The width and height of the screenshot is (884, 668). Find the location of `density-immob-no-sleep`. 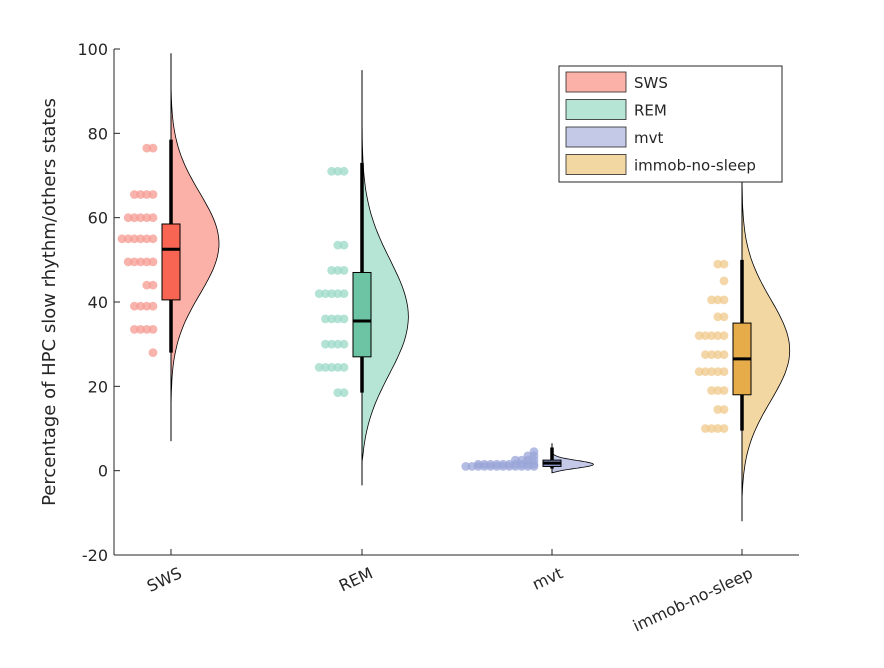

density-immob-no-sleep is located at coordinates (766, 337).